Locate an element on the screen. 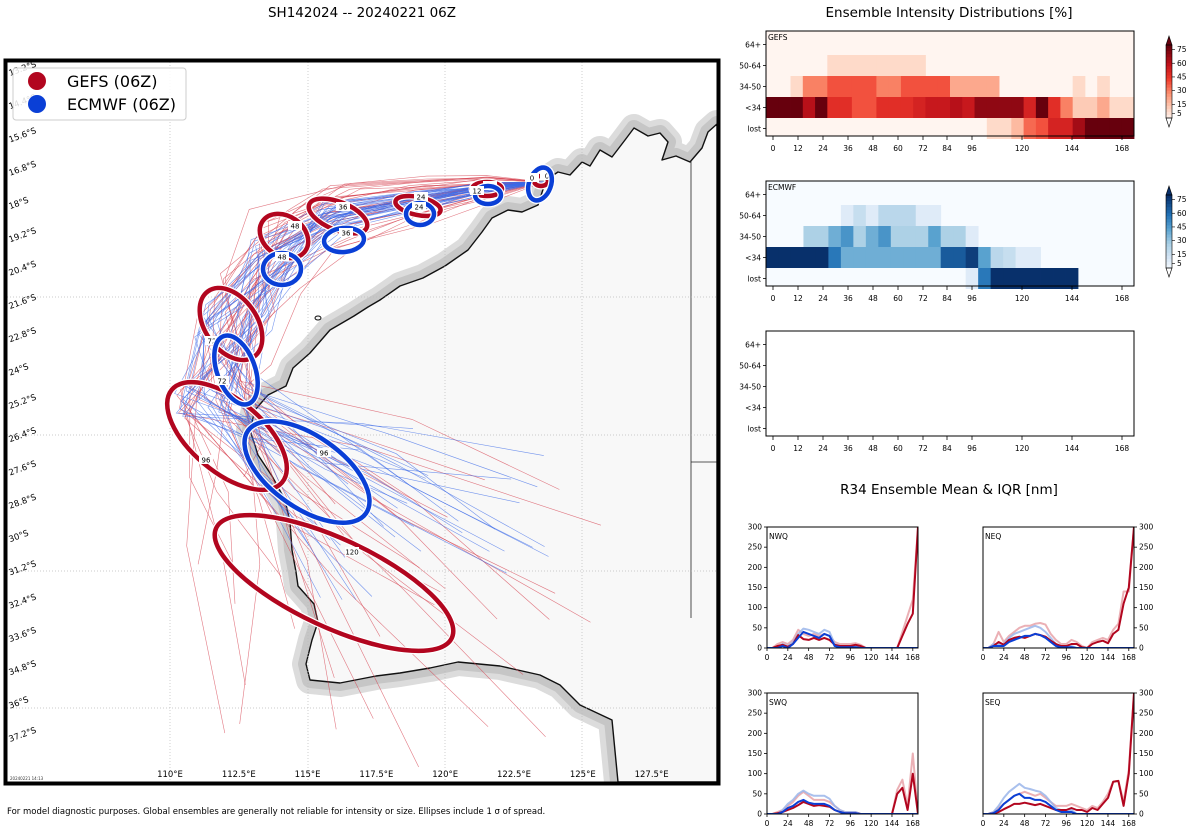 Image resolution: width=1200 pixels, height=840 pixels. colorbar-tick-label: 75 is located at coordinates (1182, 199).